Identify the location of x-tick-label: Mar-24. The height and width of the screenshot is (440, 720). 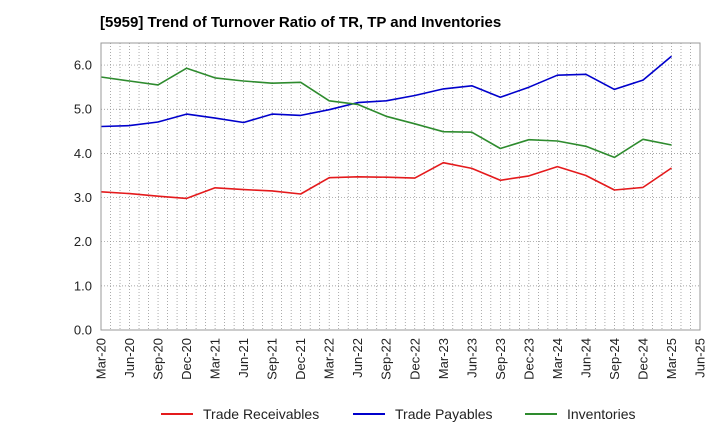
(557, 358).